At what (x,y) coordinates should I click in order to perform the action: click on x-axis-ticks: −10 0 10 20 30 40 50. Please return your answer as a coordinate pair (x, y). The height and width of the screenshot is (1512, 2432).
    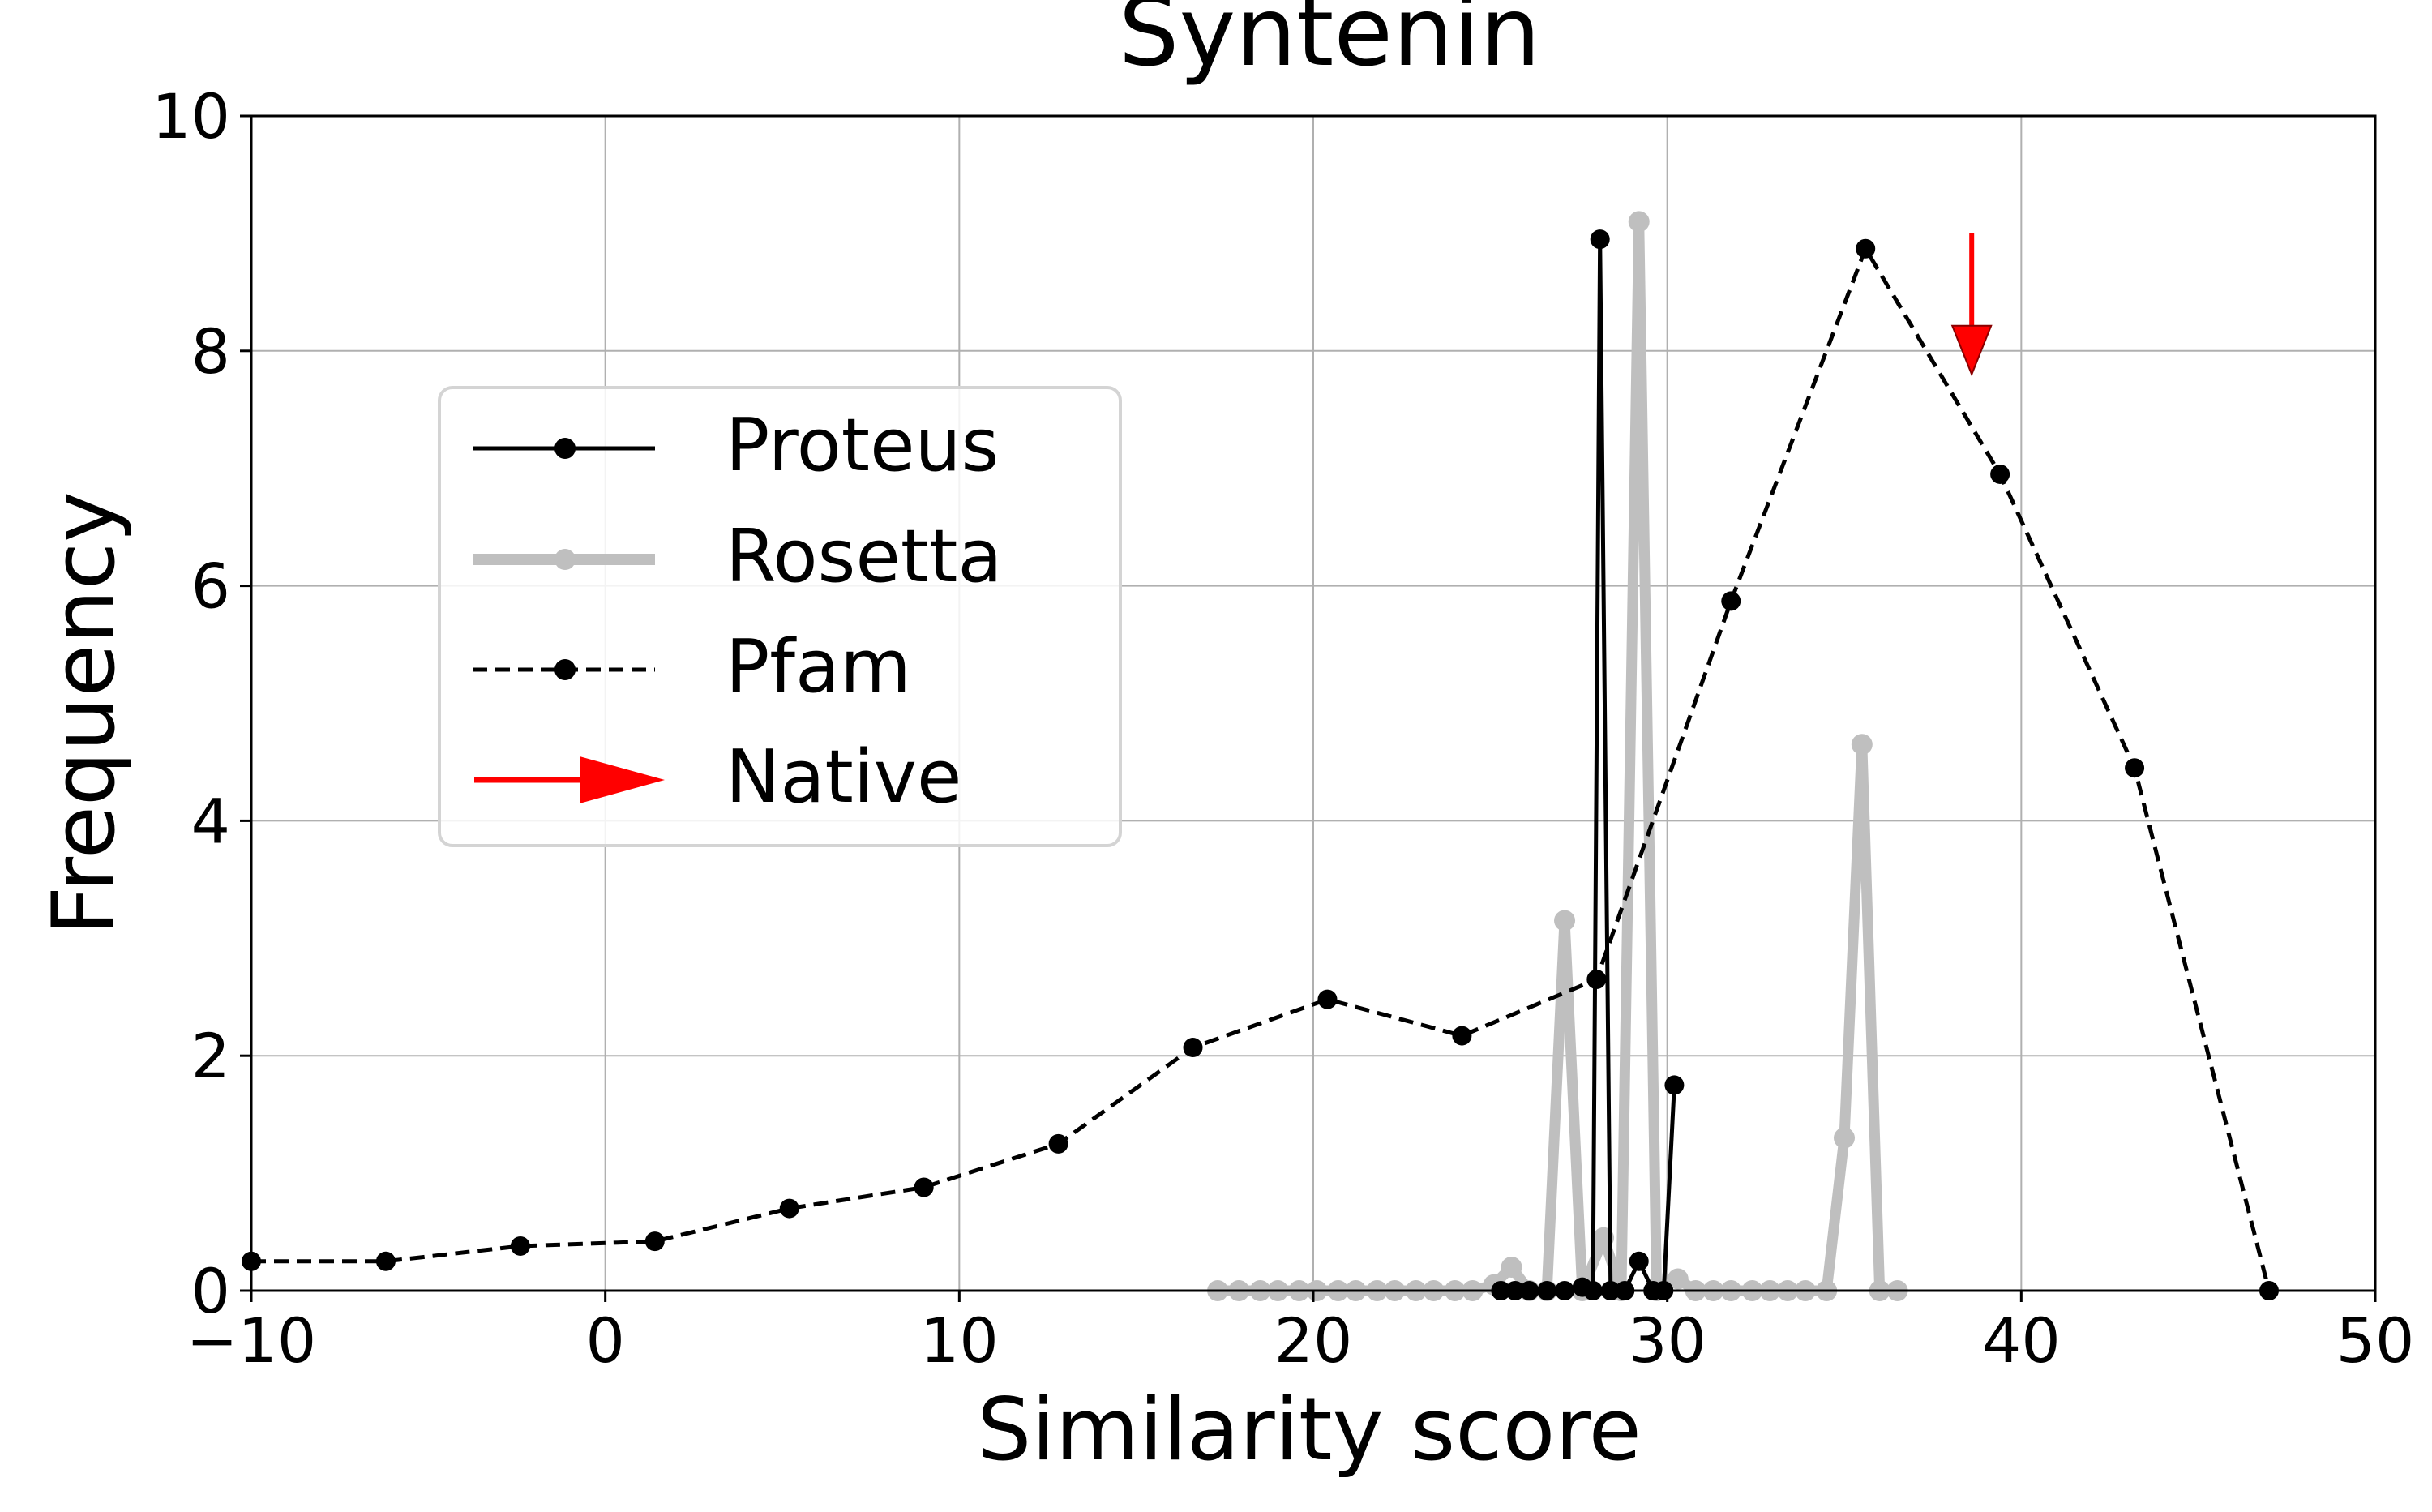
    Looking at the image, I should click on (1300, 1334).